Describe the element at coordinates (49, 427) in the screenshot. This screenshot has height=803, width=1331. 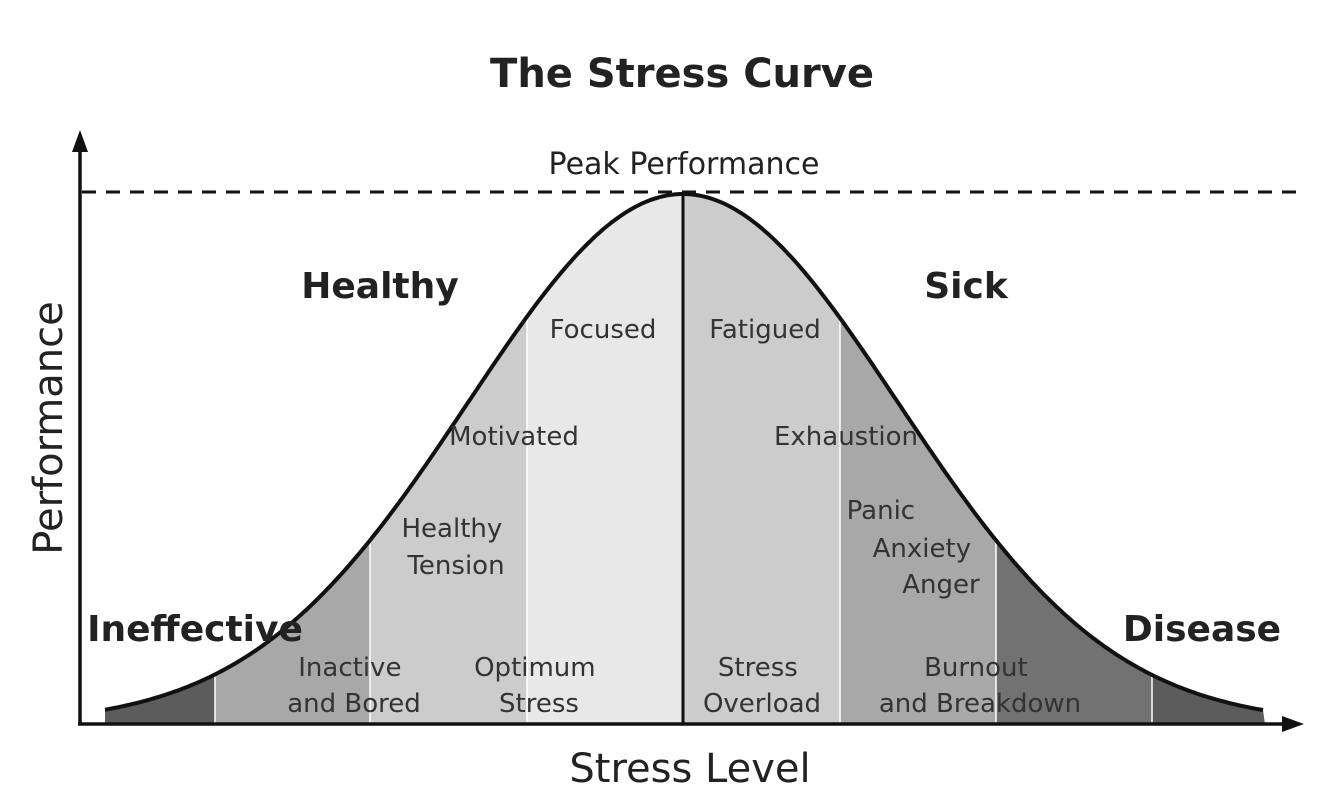
I see `y-axis-label: Performance` at that location.